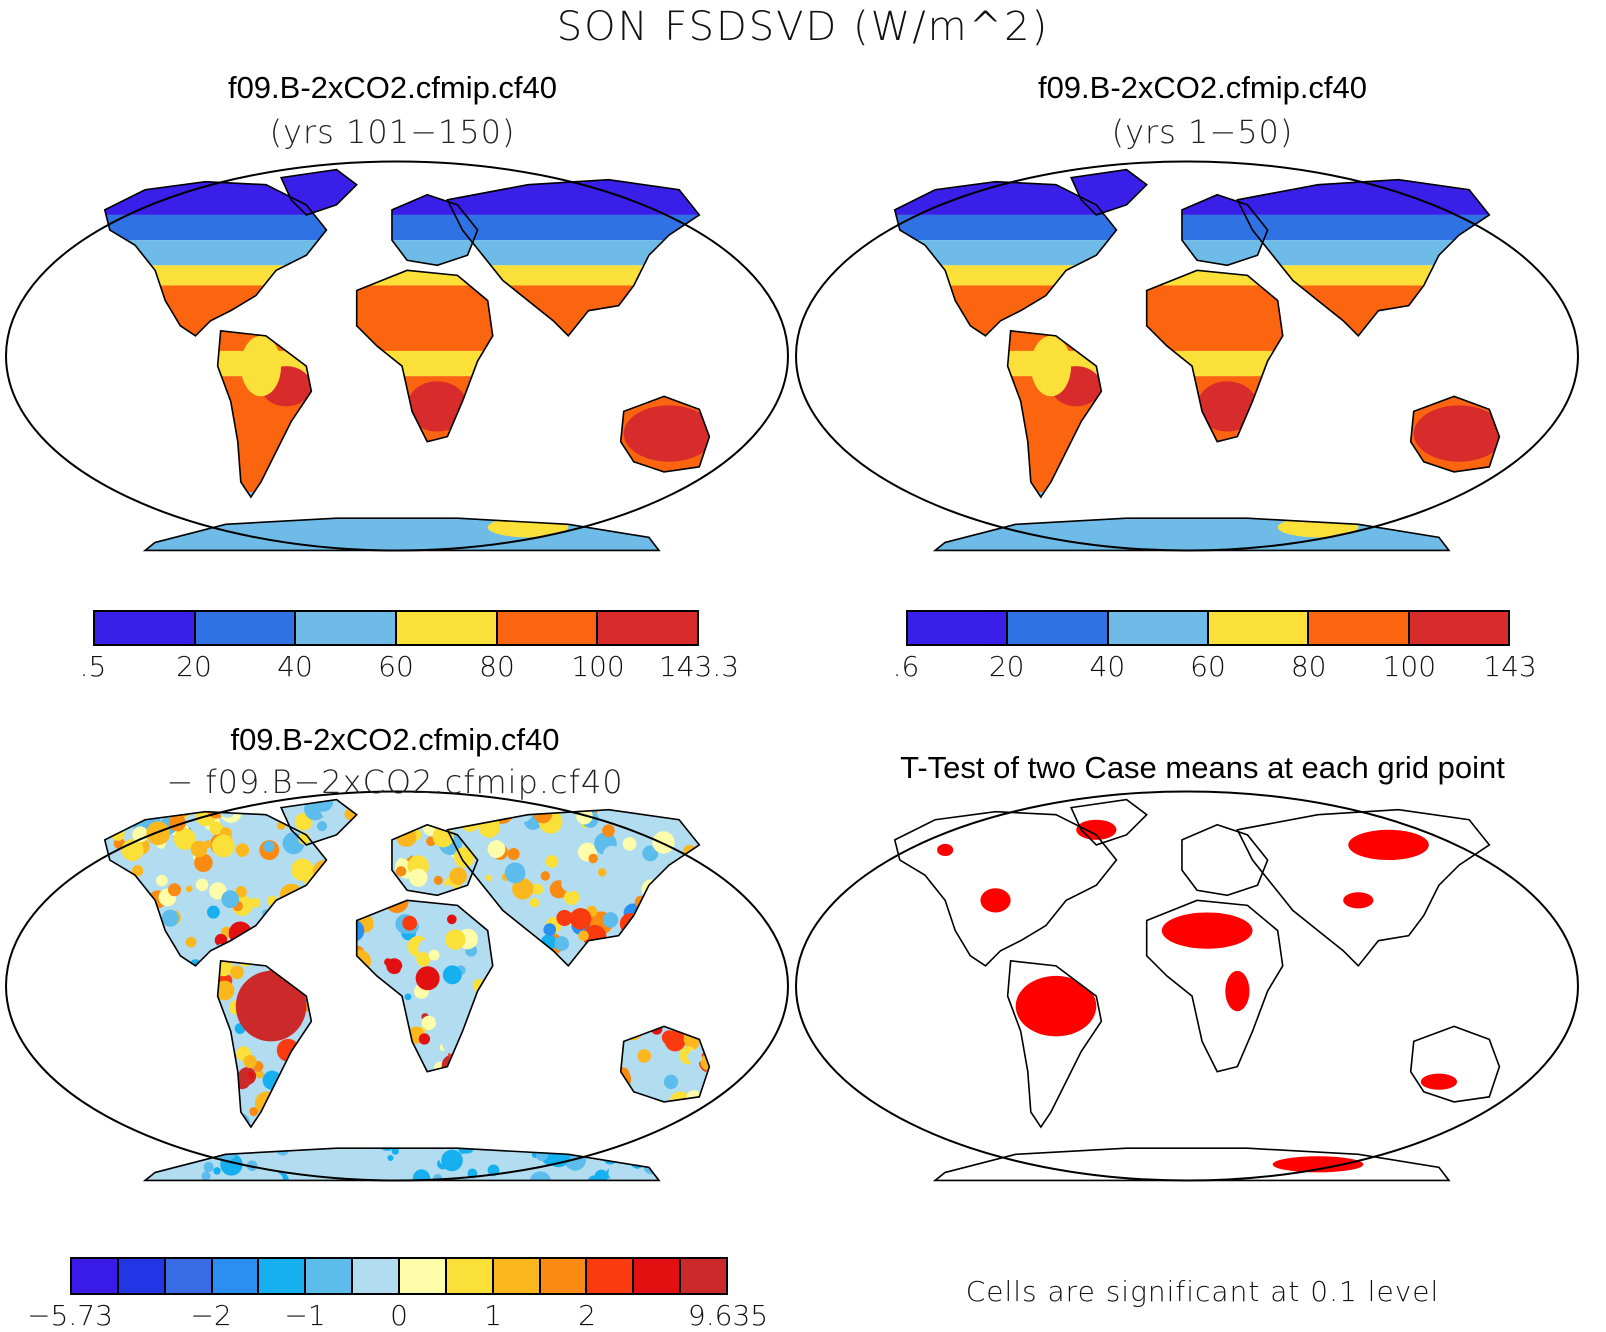 Image resolution: width=1606 pixels, height=1332 pixels. What do you see at coordinates (211, 1315) in the screenshot?
I see `colorbar-tick-label: −2` at bounding box center [211, 1315].